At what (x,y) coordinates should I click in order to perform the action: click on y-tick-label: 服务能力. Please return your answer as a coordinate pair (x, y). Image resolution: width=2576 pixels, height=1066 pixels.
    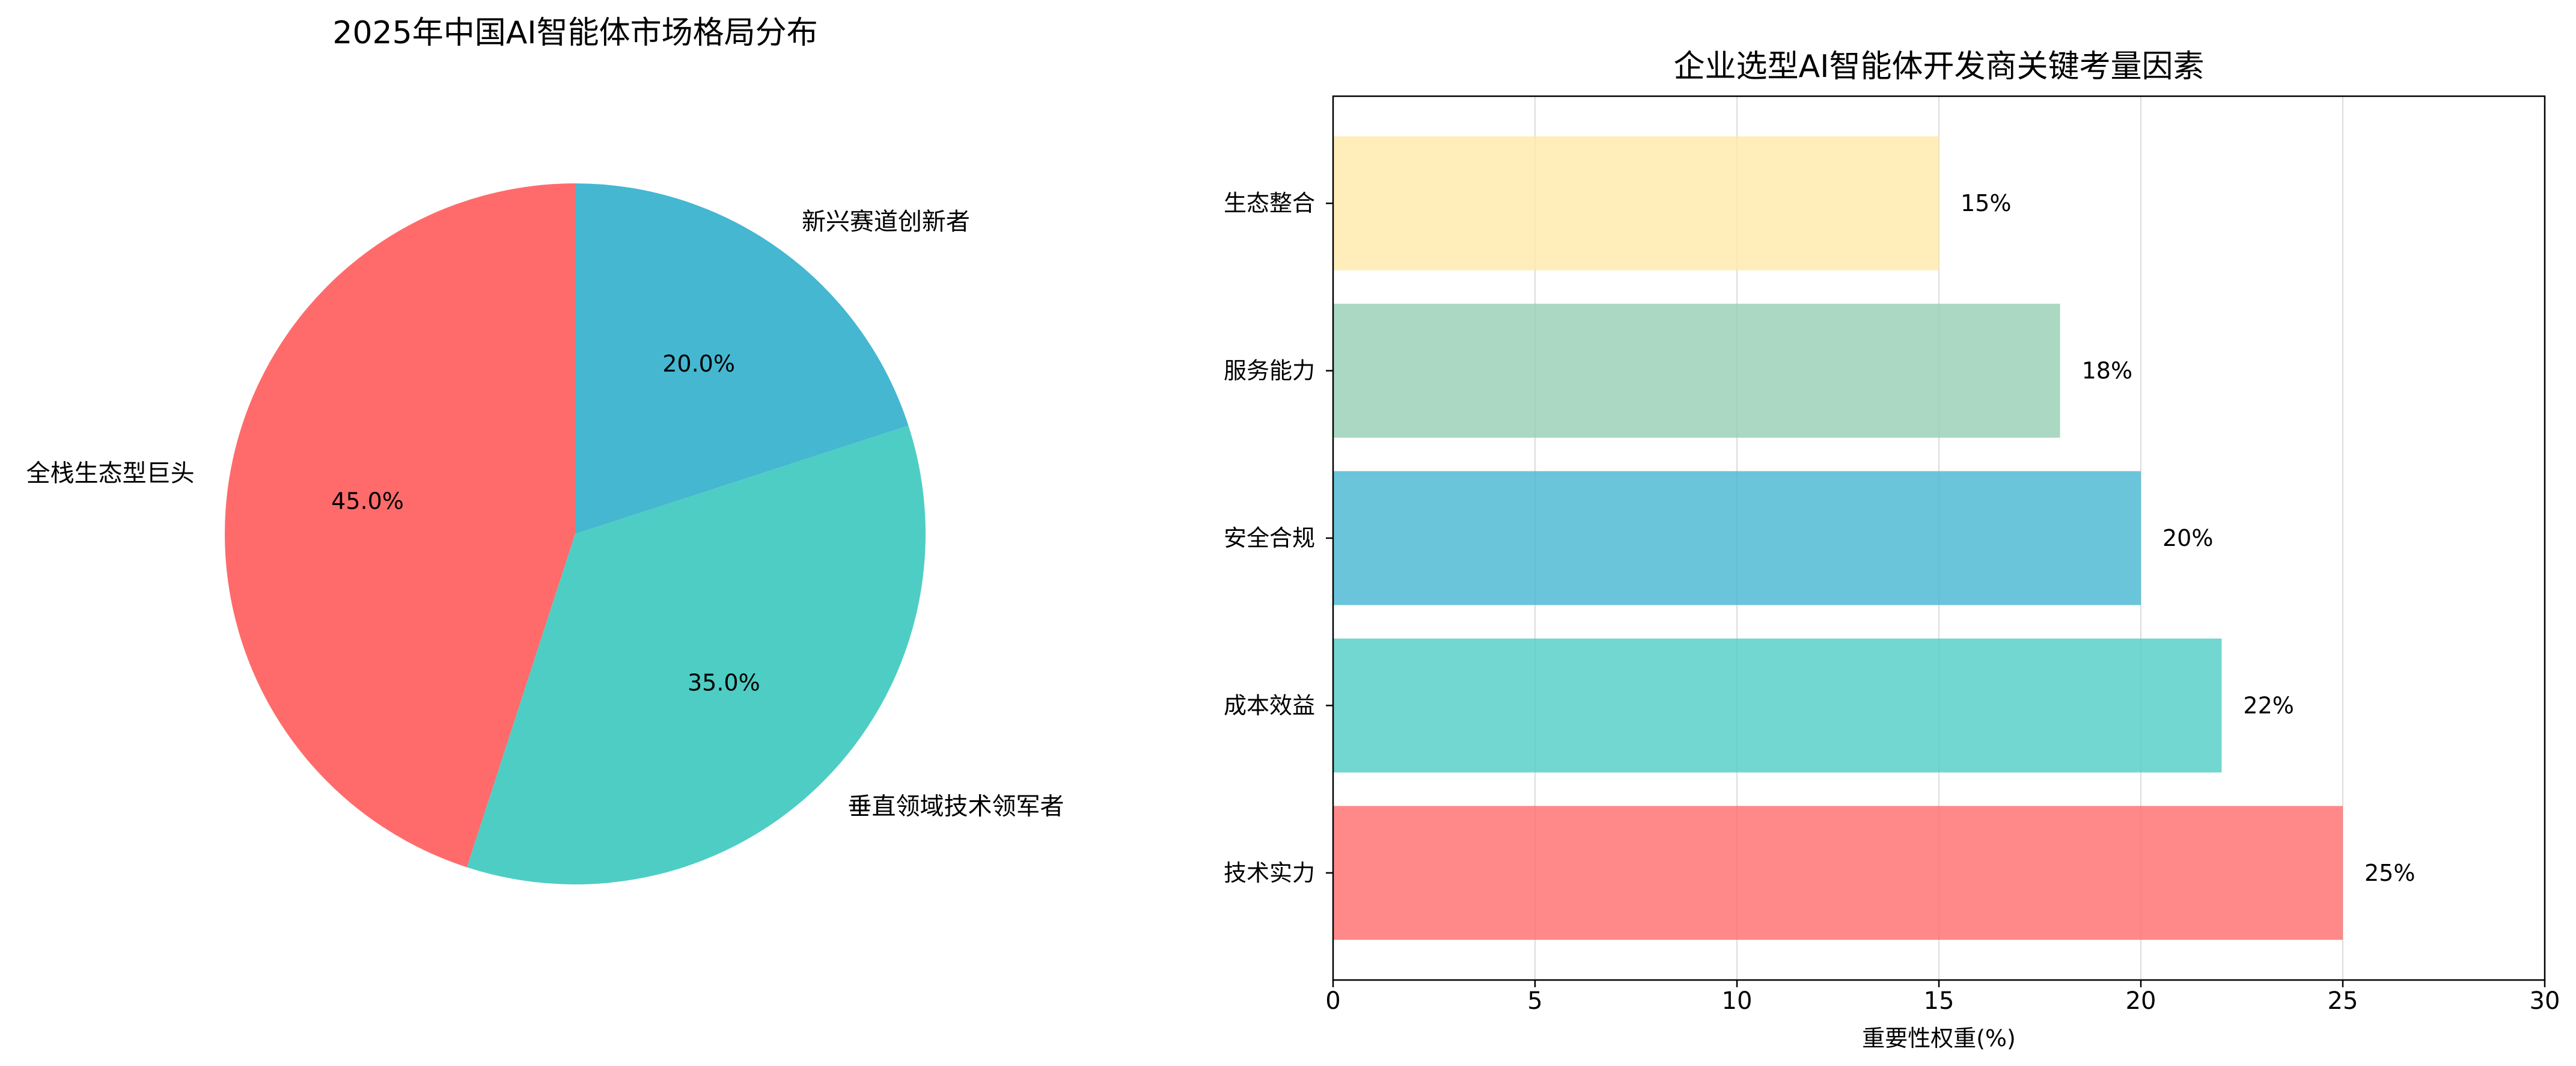
    Looking at the image, I should click on (1269, 371).